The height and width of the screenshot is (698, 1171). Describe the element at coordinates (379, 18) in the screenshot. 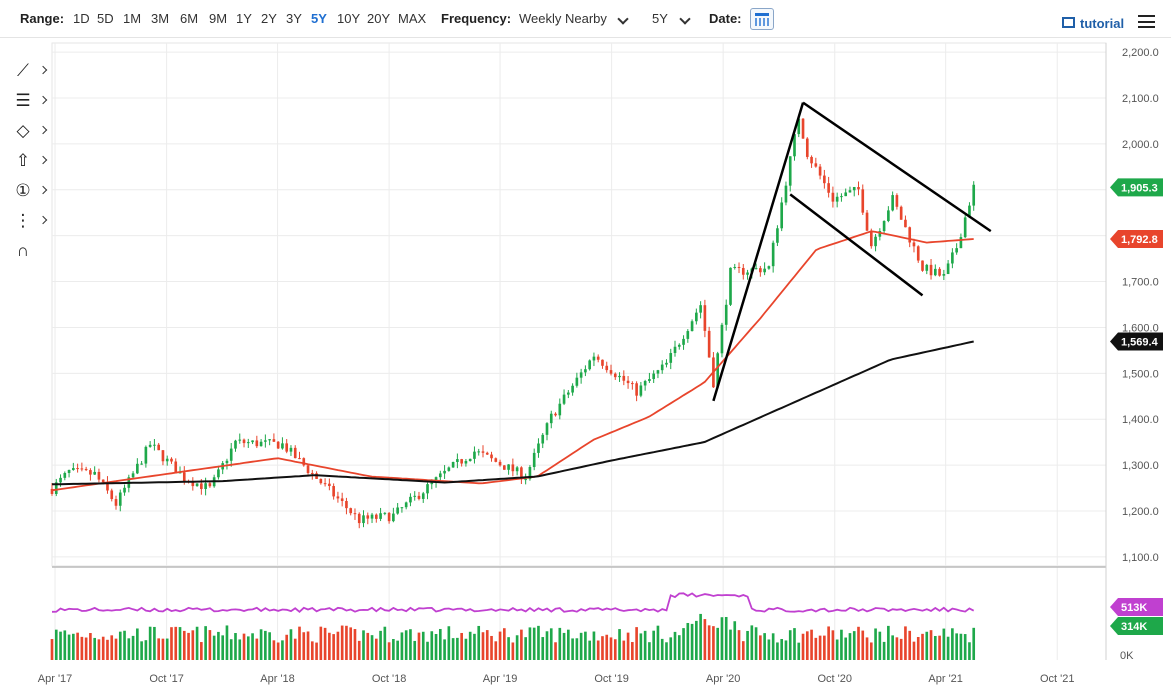

I see `range-button-20y: 20Y` at that location.